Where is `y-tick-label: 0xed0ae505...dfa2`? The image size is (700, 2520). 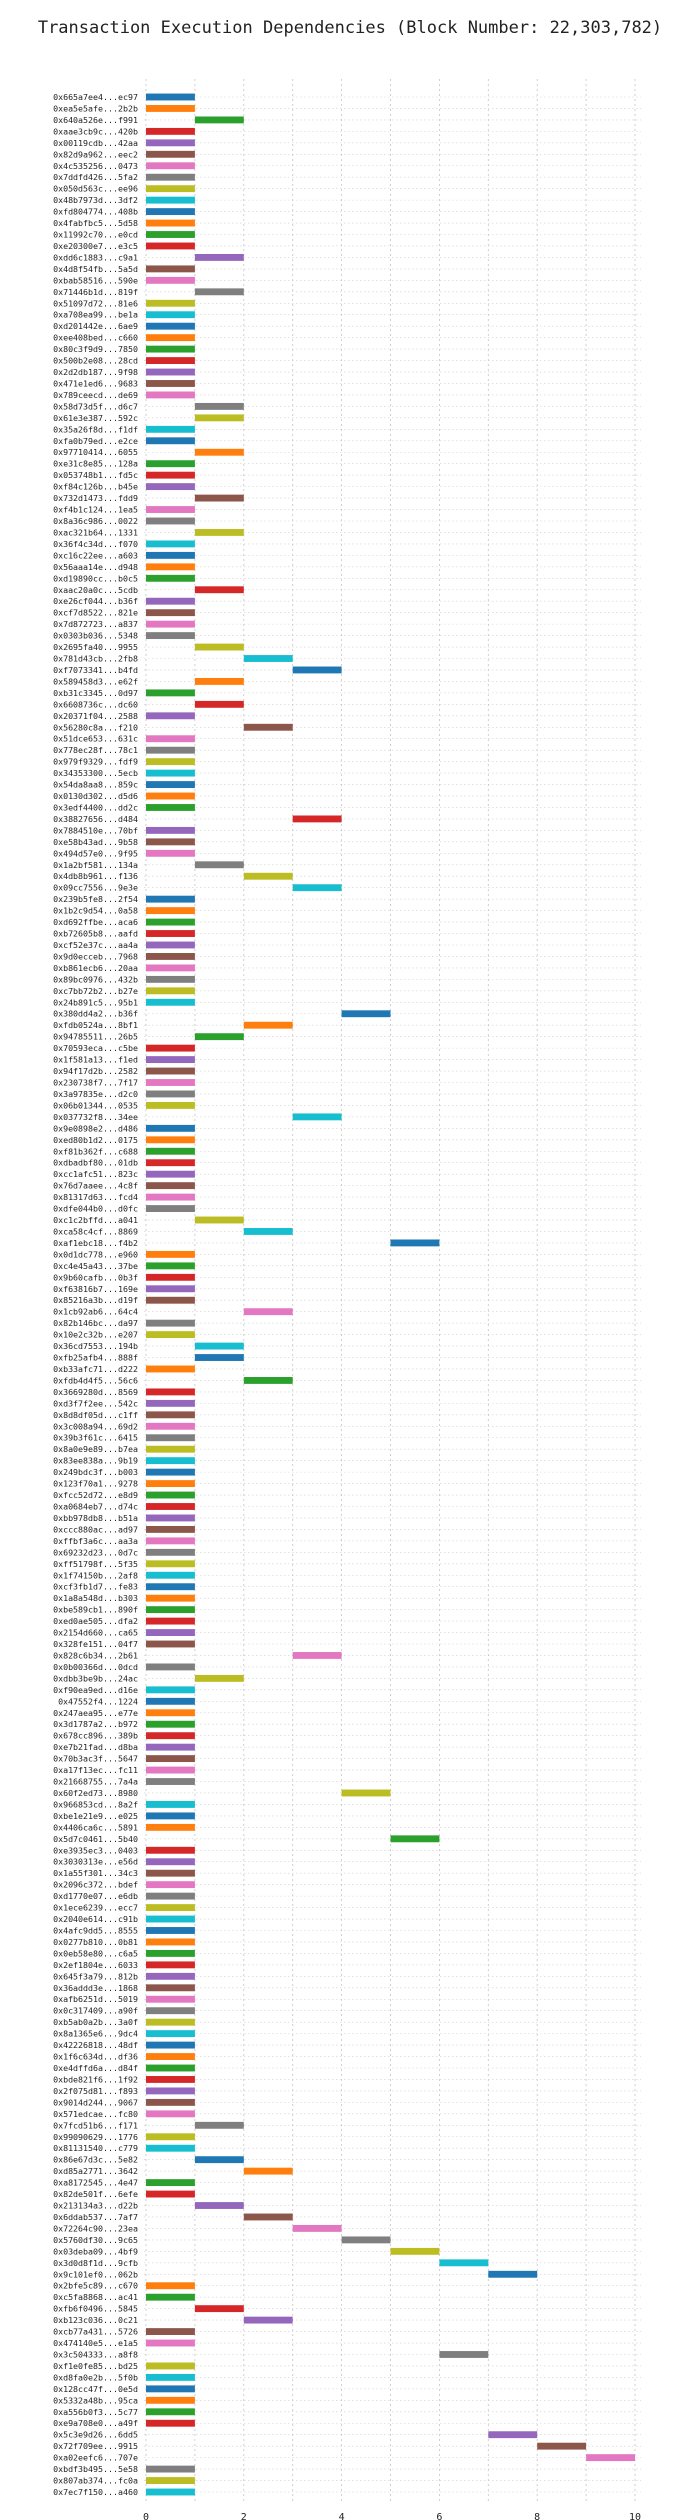 y-tick-label: 0xed0ae505...dfa2 is located at coordinates (95, 1621).